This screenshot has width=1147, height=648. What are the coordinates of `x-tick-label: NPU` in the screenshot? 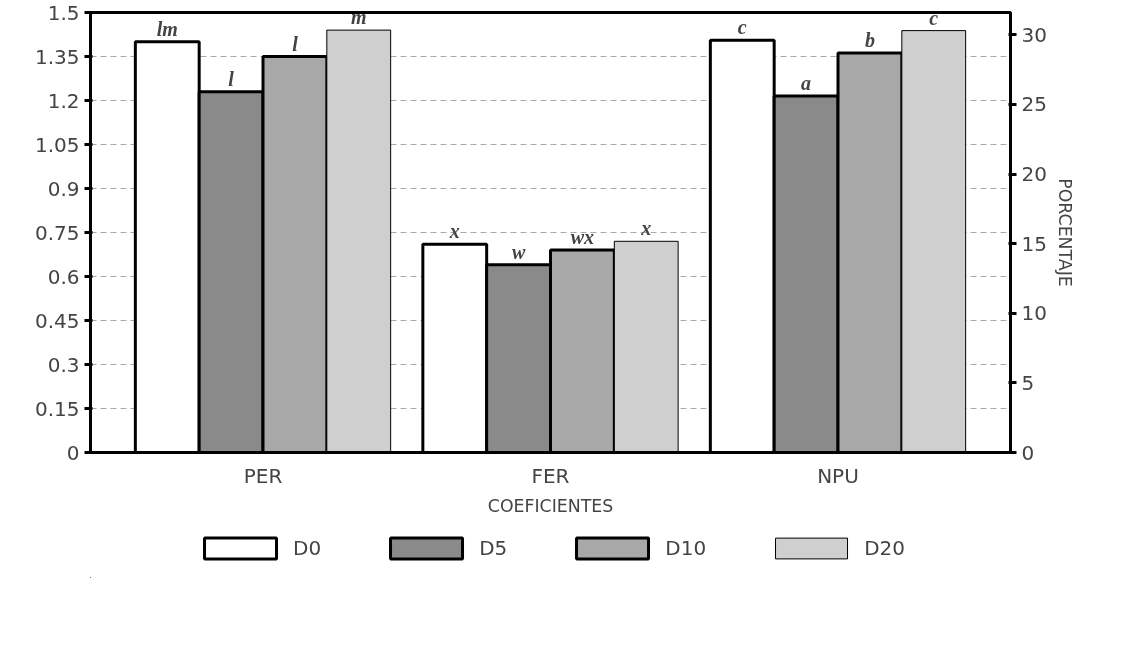 It's located at (838, 475).